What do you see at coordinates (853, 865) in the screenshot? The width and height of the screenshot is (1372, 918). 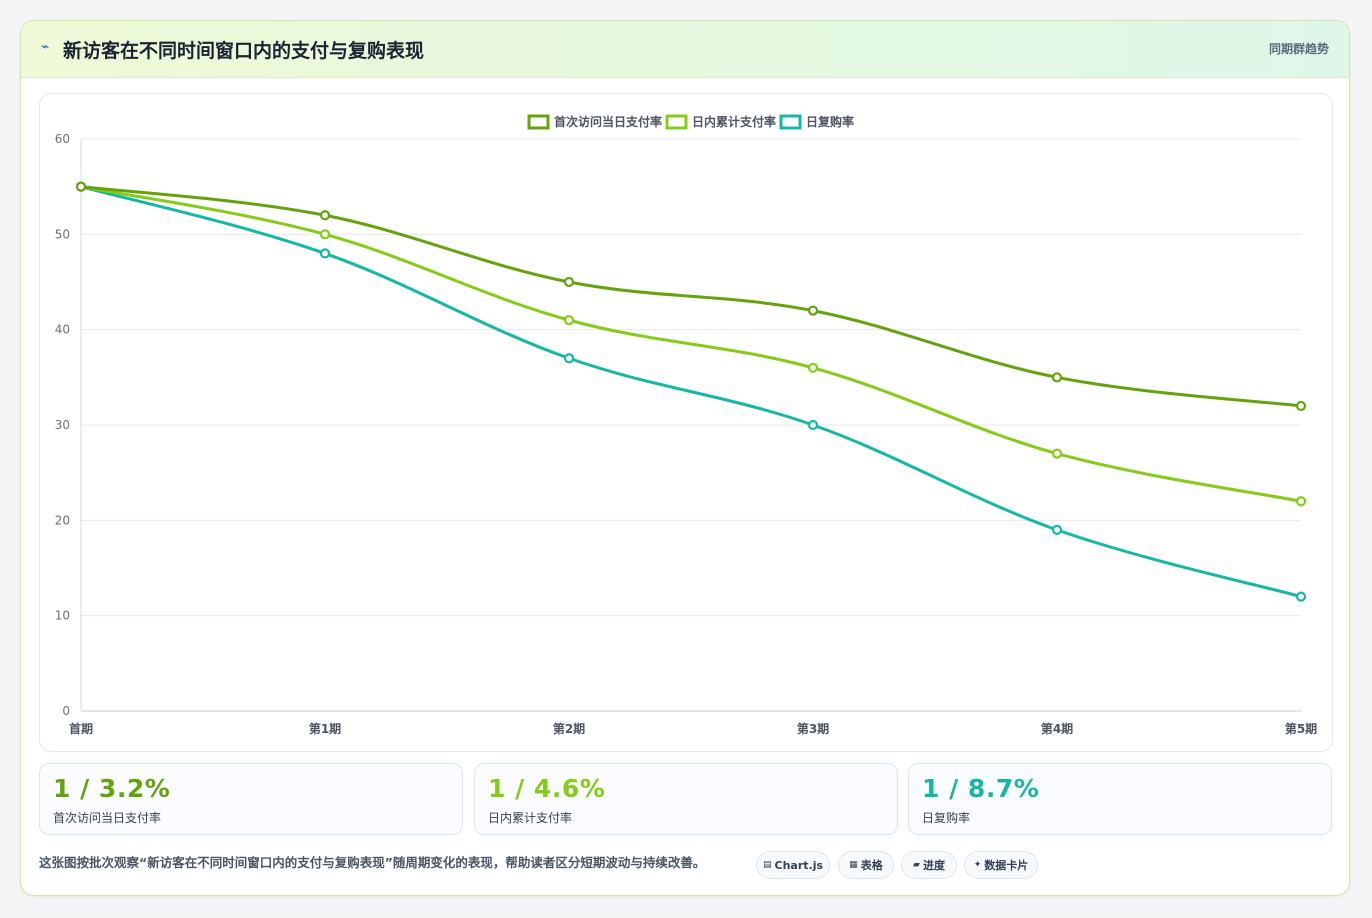 I see `table-icon: ▦` at bounding box center [853, 865].